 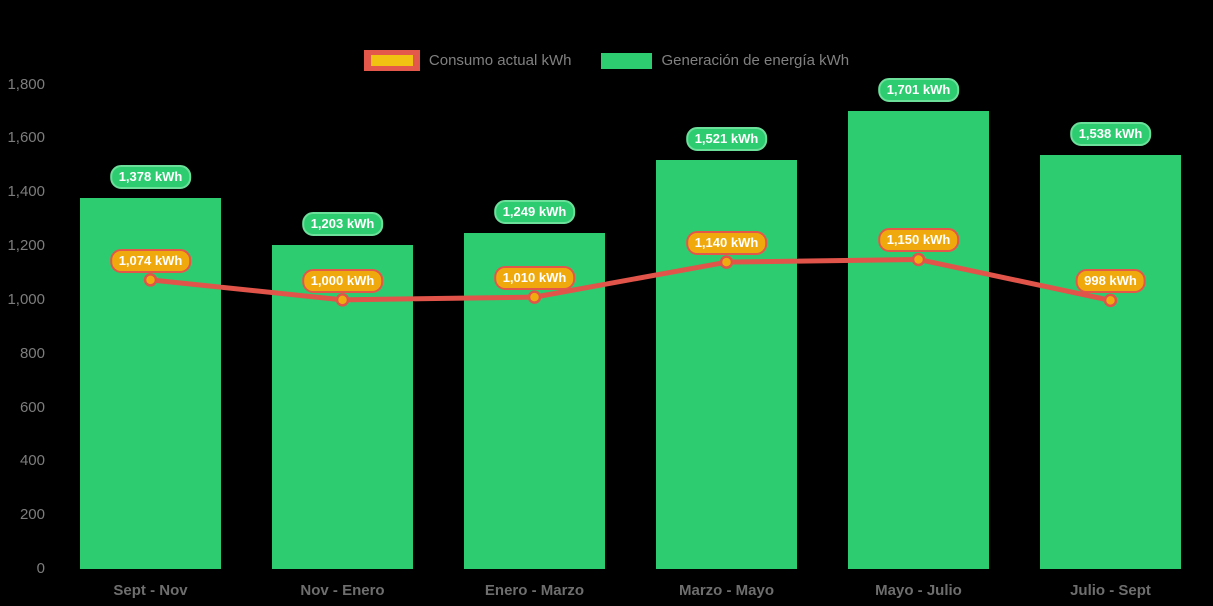 I want to click on consumption-swatch-icon, so click(x=391, y=60).